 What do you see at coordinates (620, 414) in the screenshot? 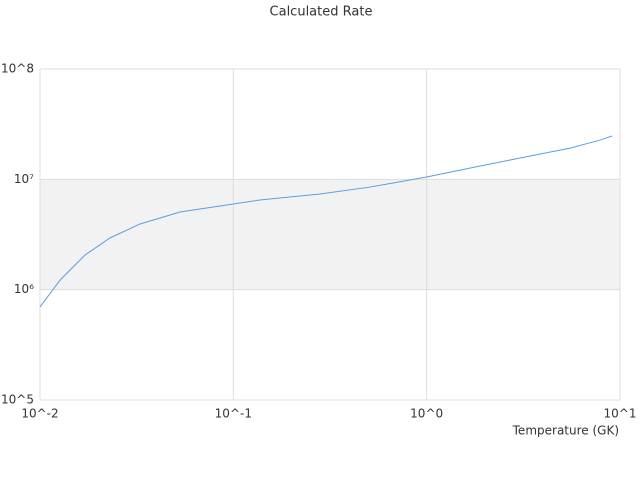
I see `x-tick-label: 10^1` at bounding box center [620, 414].